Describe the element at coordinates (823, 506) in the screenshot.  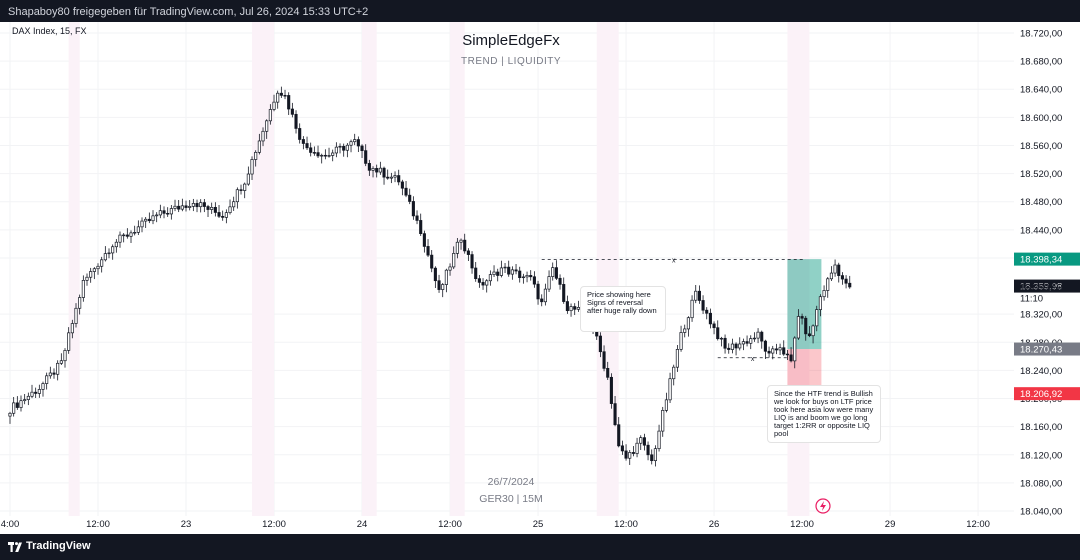
I see `snapshot-icon` at that location.